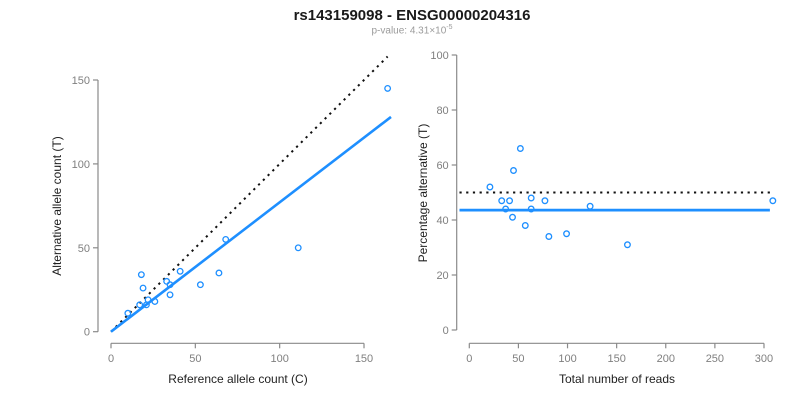  What do you see at coordinates (764, 359) in the screenshot?
I see `x-tick-label: 300` at bounding box center [764, 359].